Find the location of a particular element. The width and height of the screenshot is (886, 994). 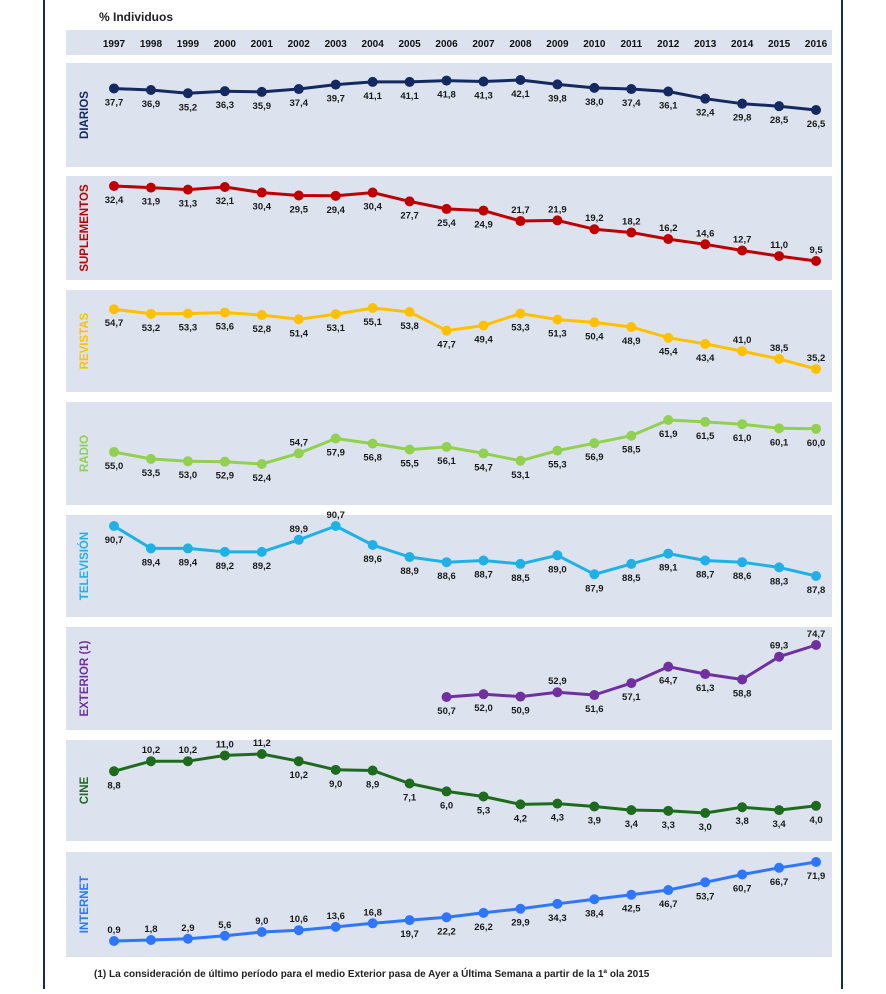

data-label: 61,3 is located at coordinates (705, 688).